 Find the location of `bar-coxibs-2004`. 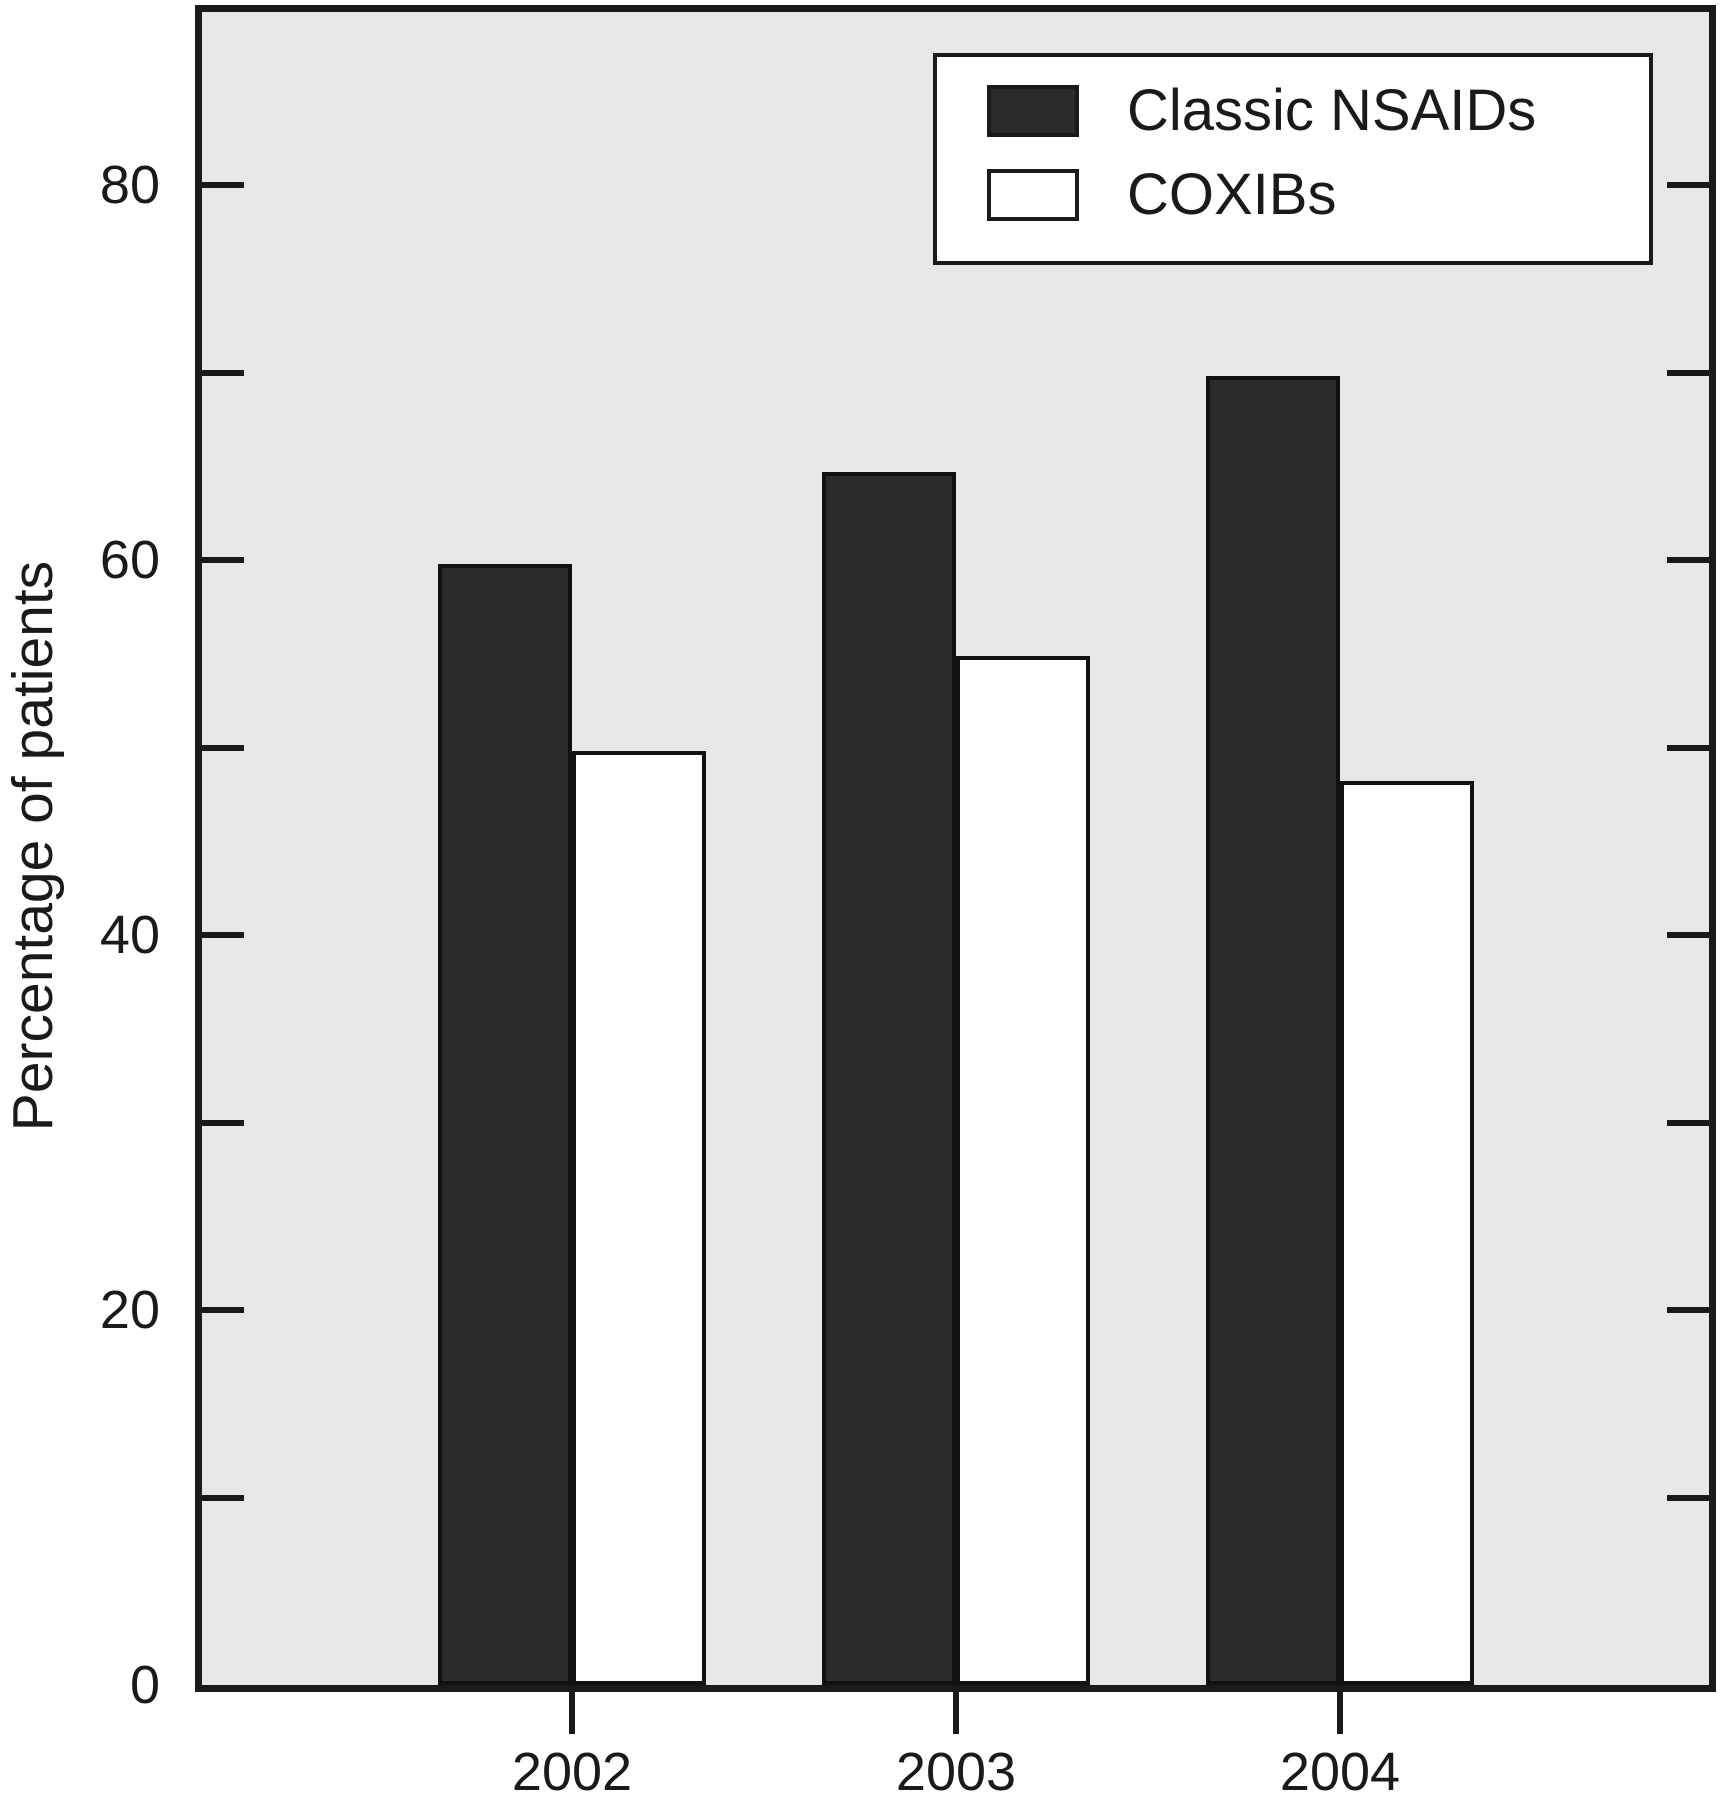

bar-coxibs-2004 is located at coordinates (1407, 1233).